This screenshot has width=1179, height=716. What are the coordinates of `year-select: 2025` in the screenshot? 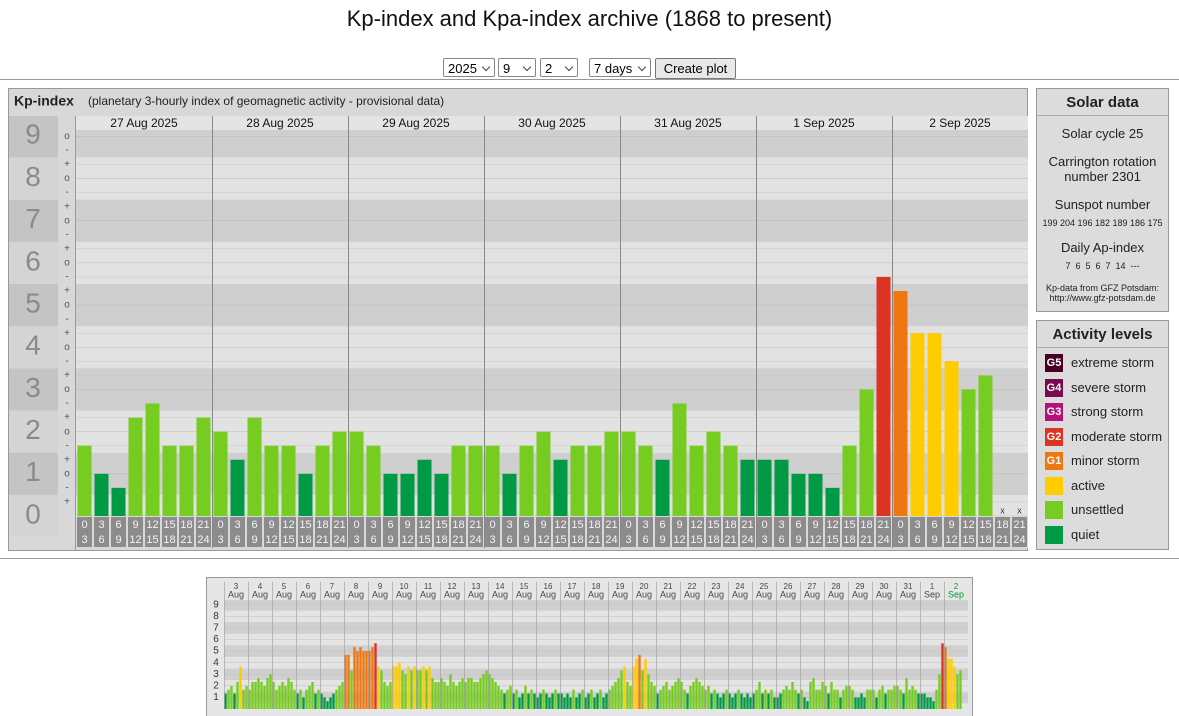 It's located at (469, 67).